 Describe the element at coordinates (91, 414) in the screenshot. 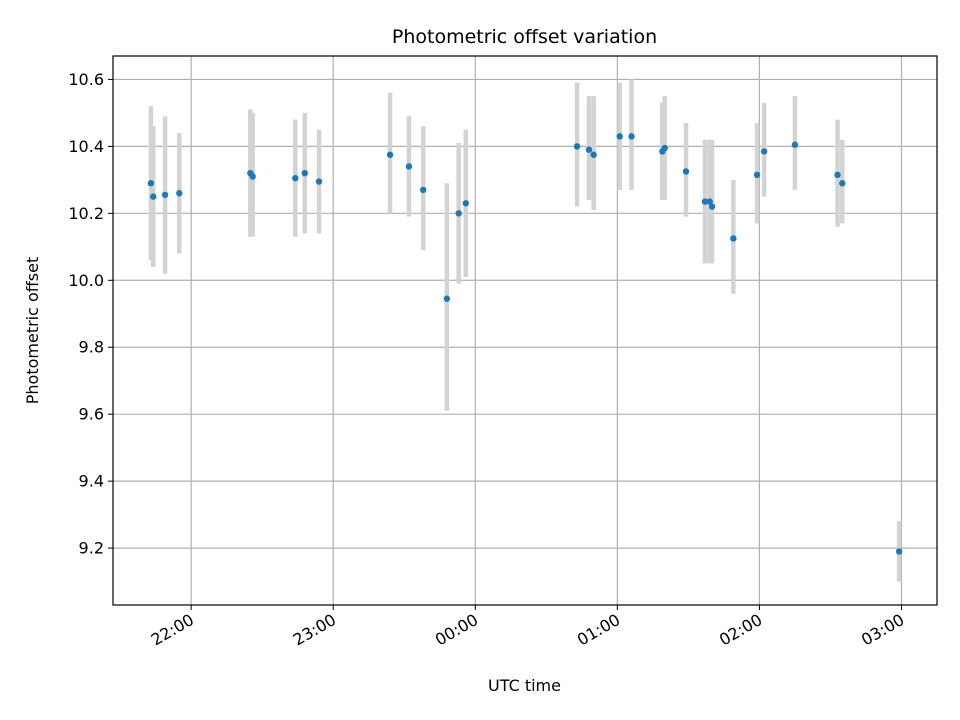

I see `y-tick-label: 9.6` at that location.